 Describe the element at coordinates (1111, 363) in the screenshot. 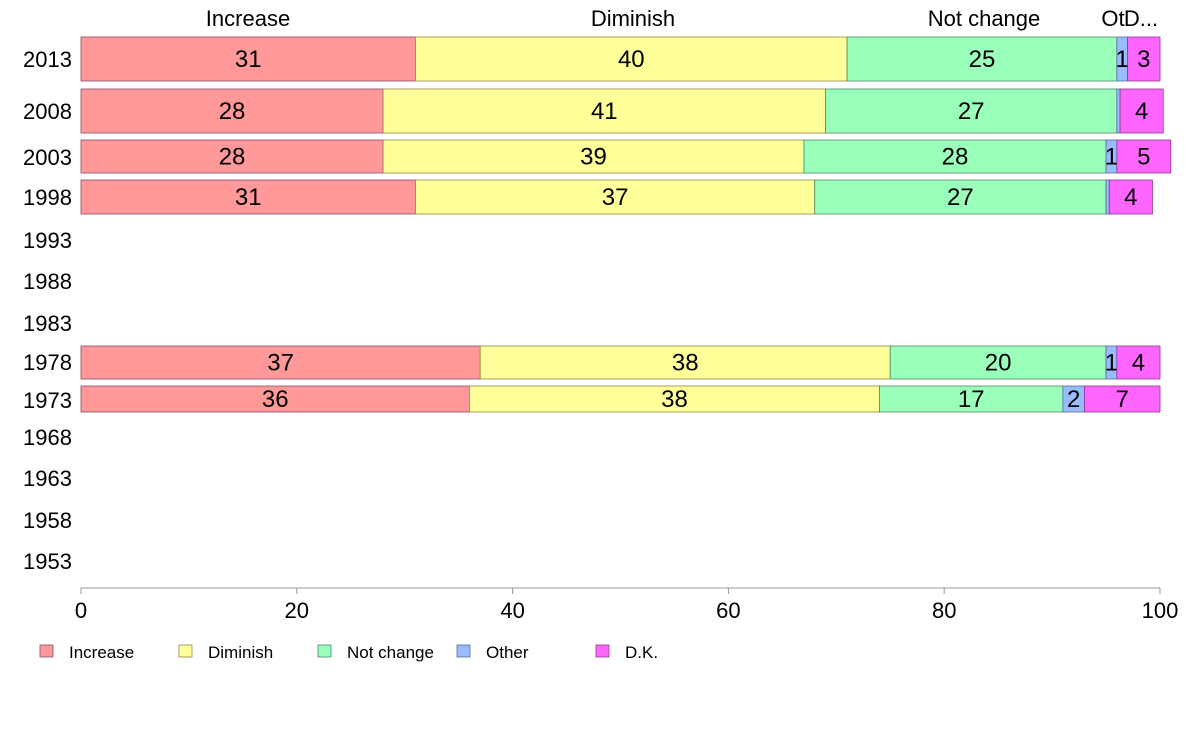

I see `data-label-1978-3: 1` at that location.